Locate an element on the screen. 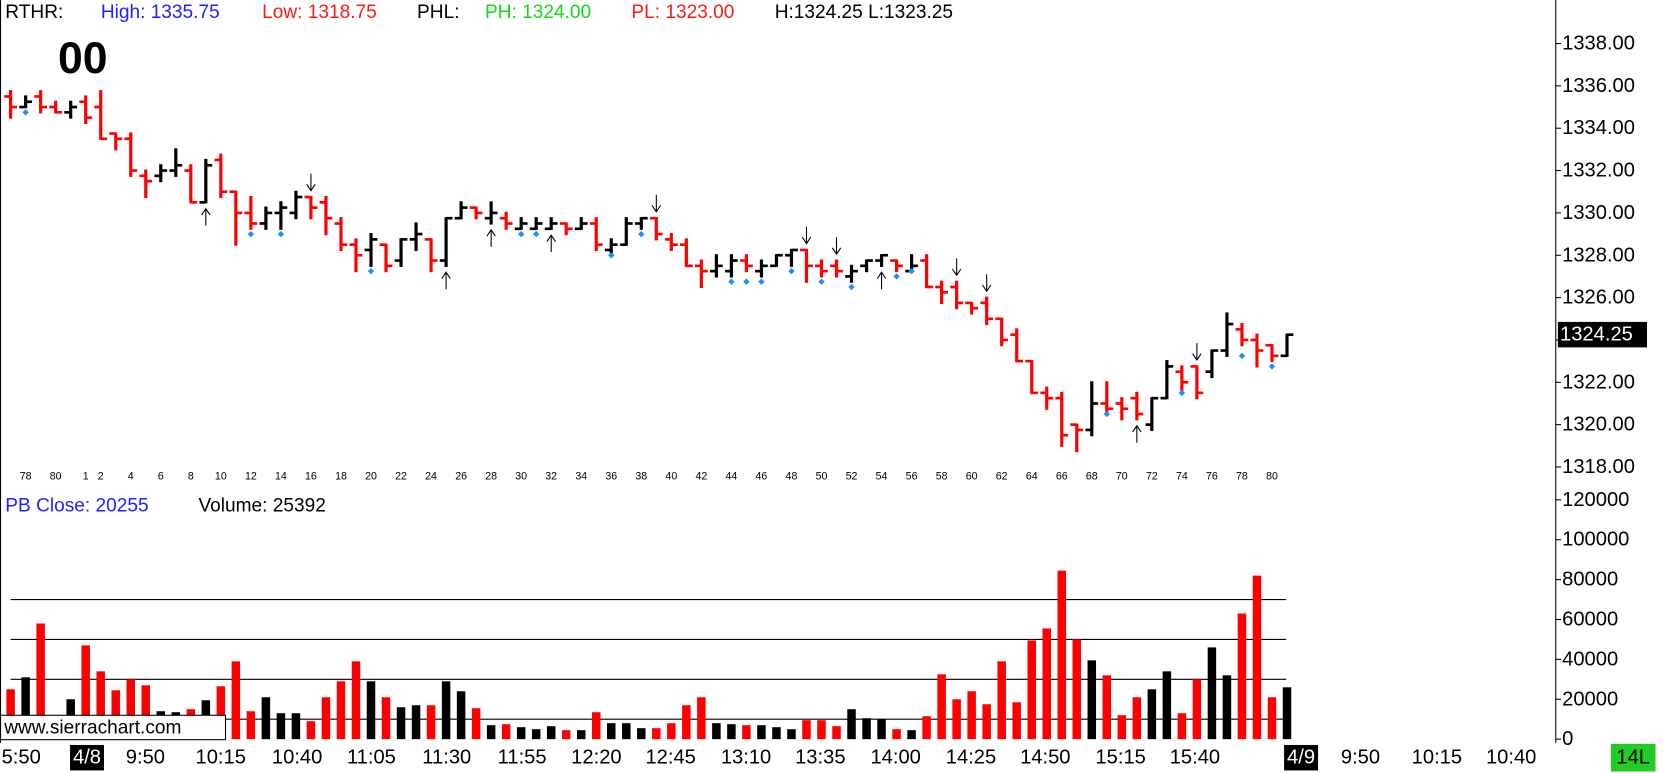  badge-box is located at coordinates (1633, 757).